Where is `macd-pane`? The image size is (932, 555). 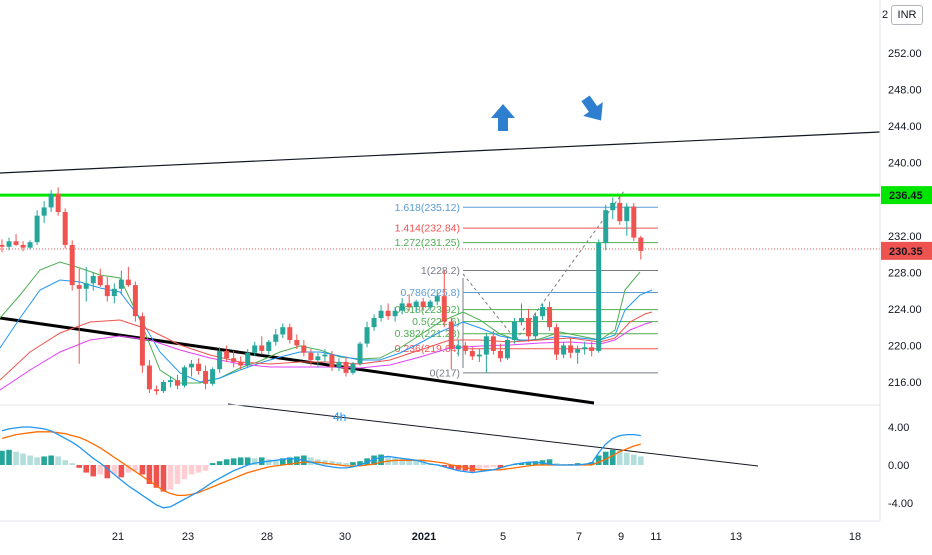 macd-pane is located at coordinates (322, 467).